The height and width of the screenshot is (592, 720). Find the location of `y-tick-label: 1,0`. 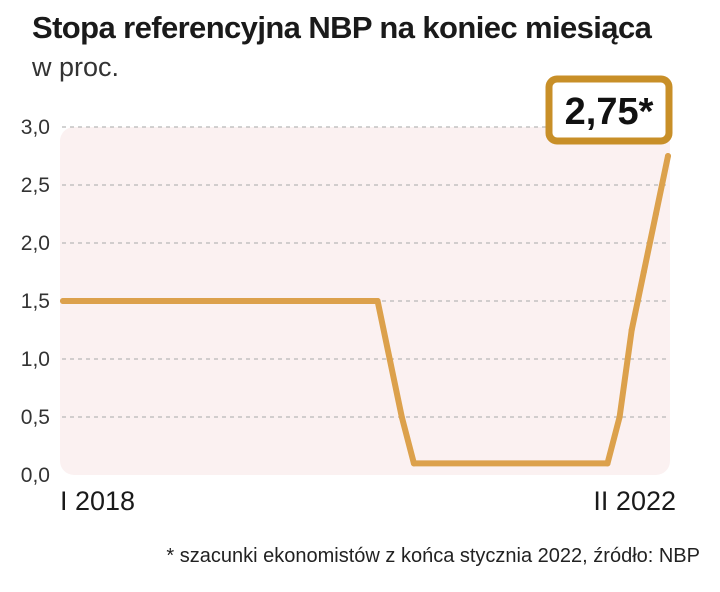

y-tick-label: 1,0 is located at coordinates (35, 359).